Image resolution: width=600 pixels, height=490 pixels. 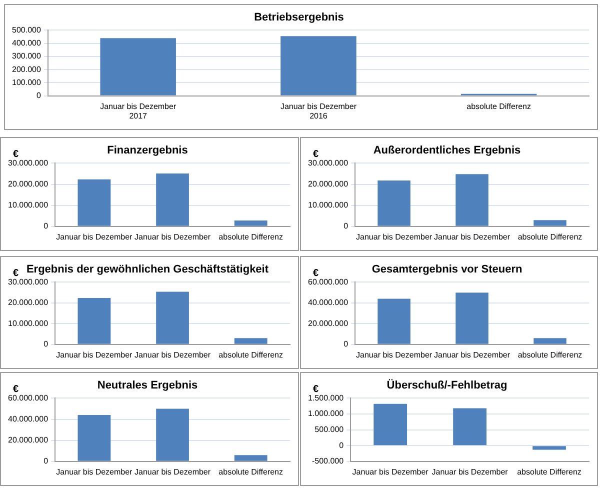 I want to click on y-tick-label: 1.500.000, so click(x=326, y=397).